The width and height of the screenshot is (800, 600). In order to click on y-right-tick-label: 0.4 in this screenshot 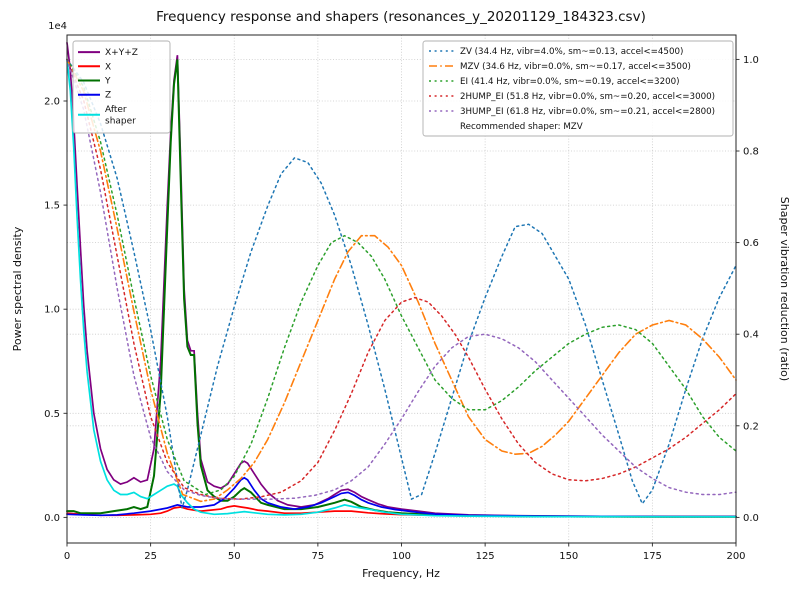, I will do `click(751, 335)`.